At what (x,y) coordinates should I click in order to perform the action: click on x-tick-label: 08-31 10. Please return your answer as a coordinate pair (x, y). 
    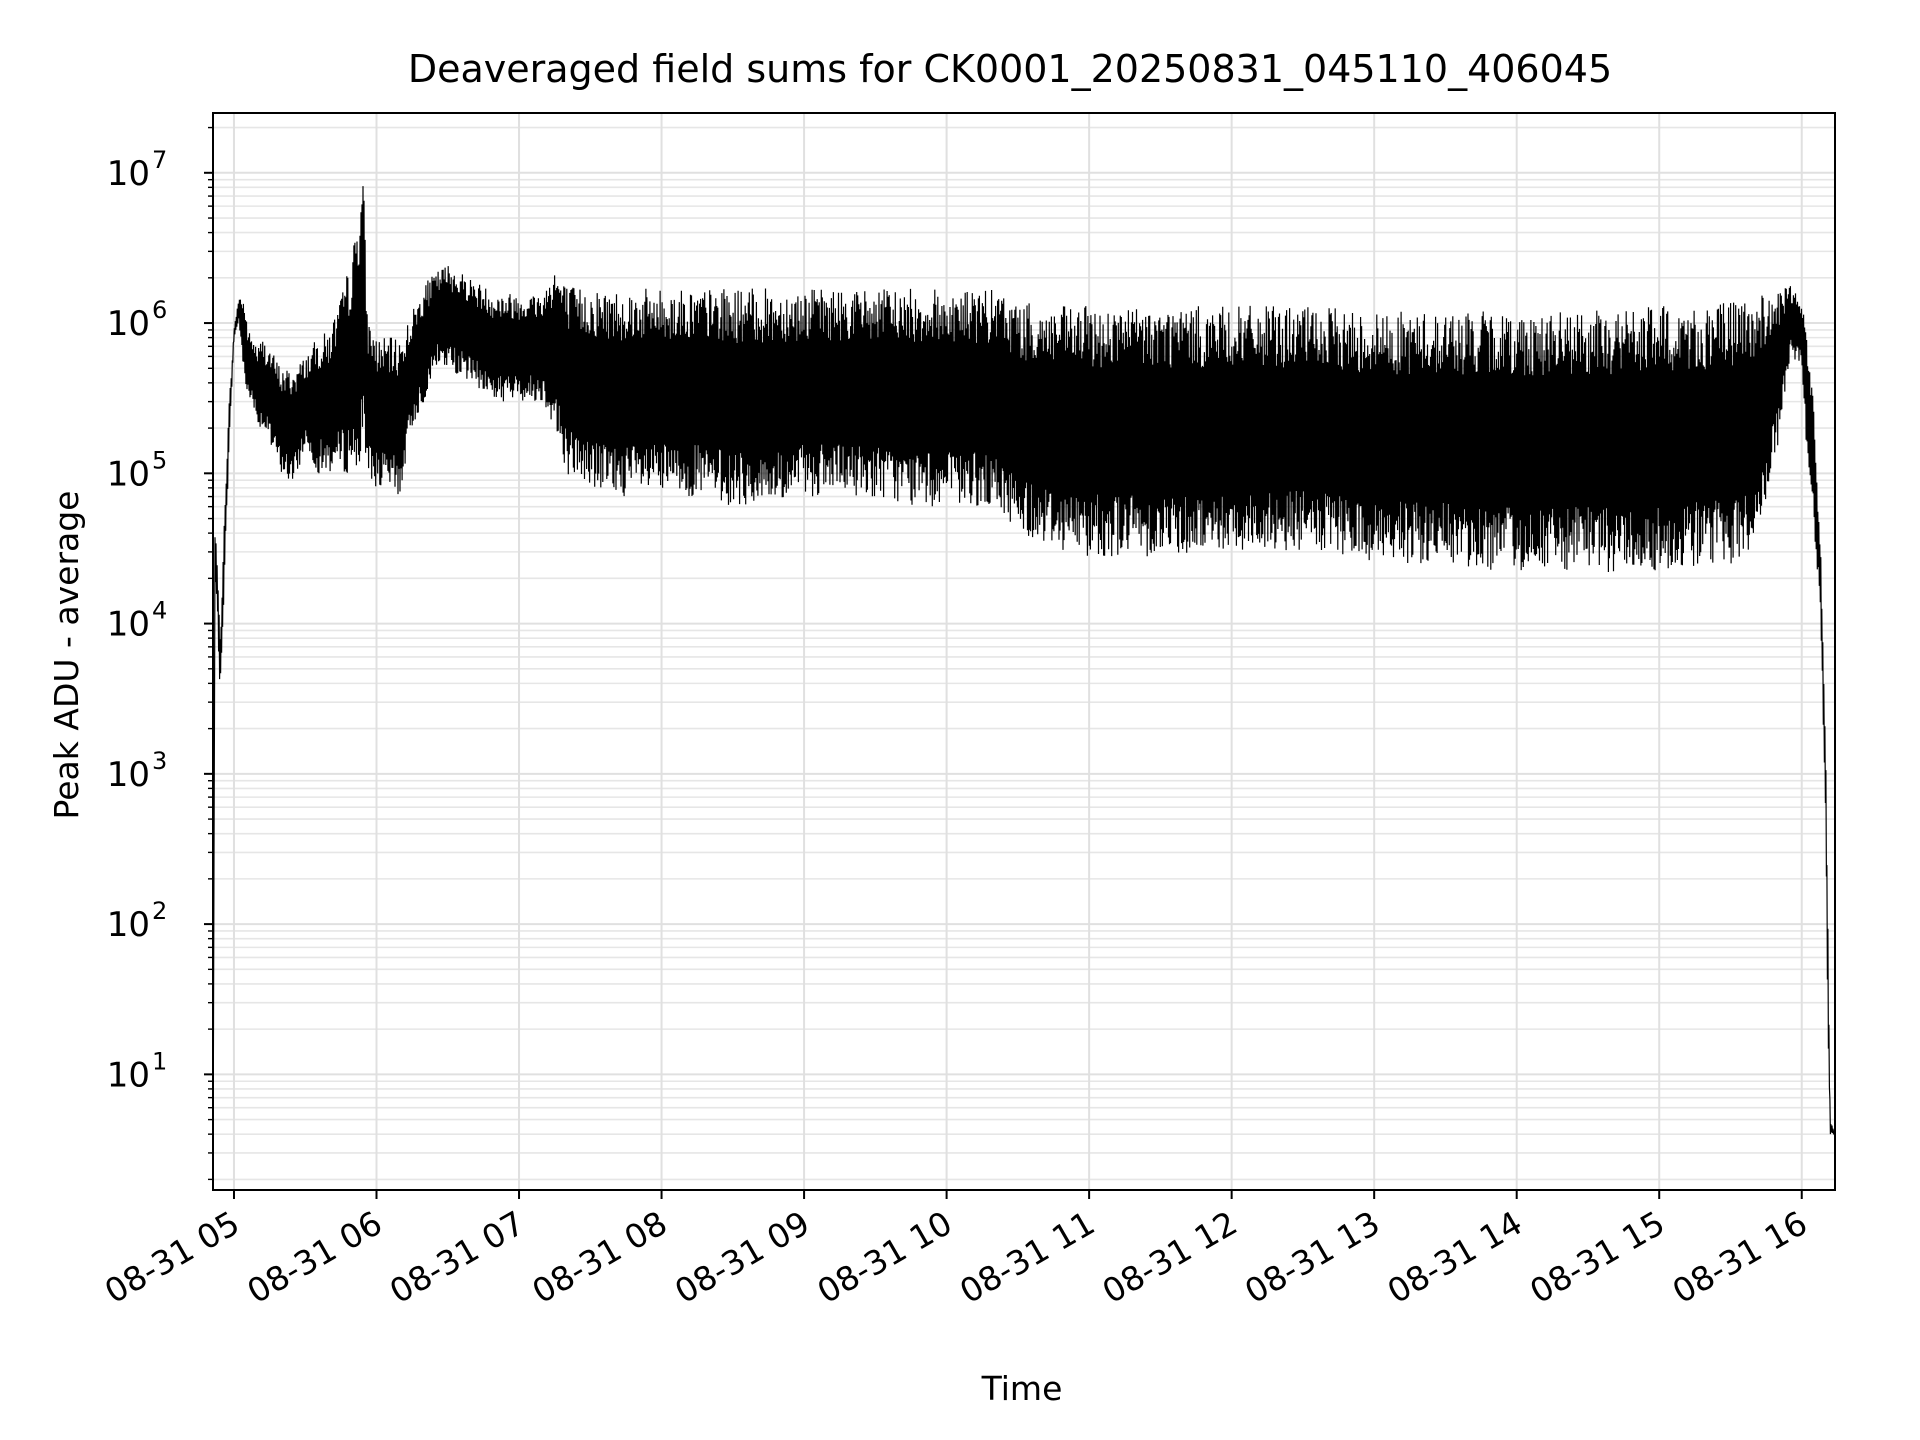
    Looking at the image, I should click on (885, 1257).